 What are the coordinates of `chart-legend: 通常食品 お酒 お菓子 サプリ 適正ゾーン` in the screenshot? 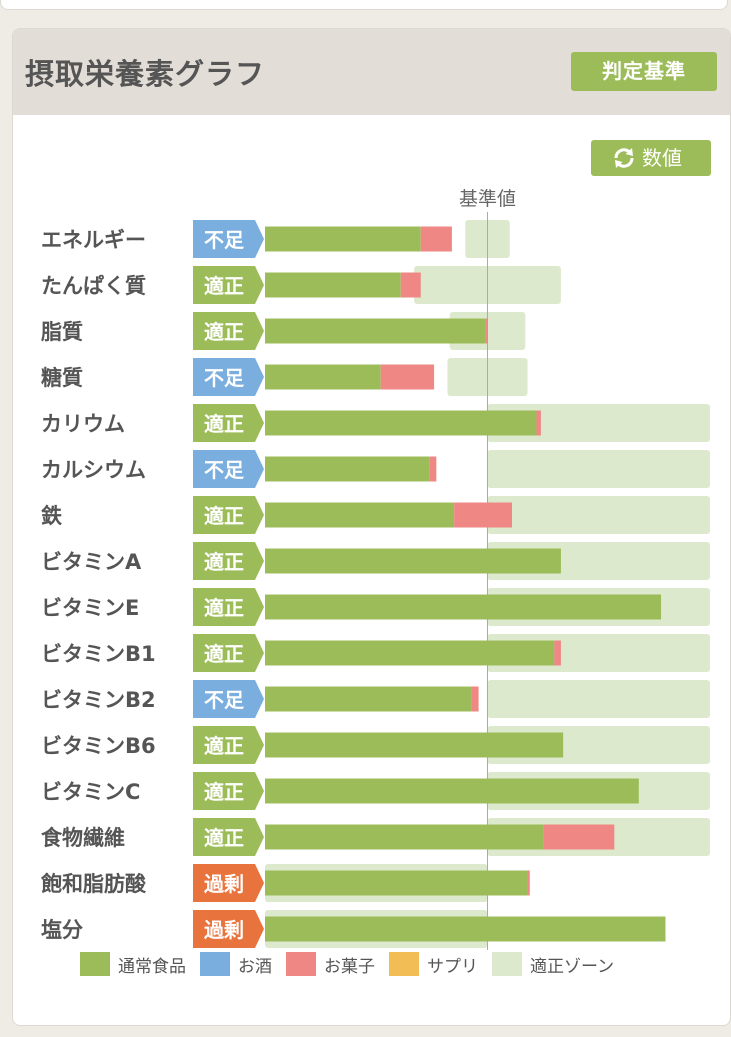 It's located at (354, 964).